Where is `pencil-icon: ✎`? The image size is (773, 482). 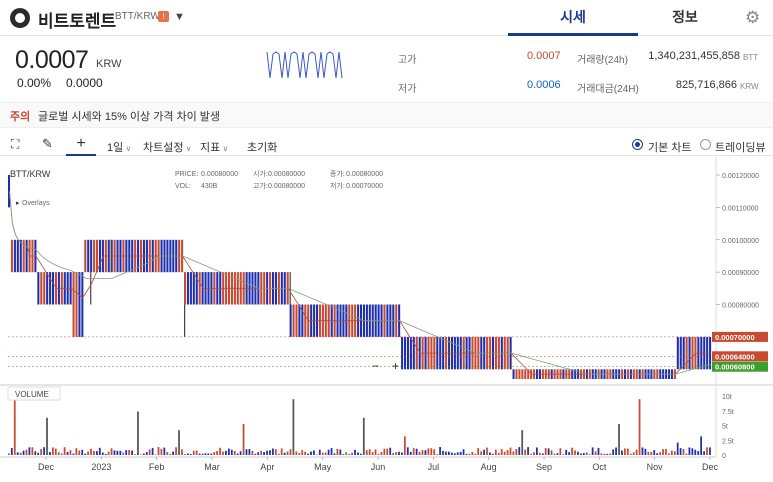 pencil-icon: ✎ is located at coordinates (47, 143).